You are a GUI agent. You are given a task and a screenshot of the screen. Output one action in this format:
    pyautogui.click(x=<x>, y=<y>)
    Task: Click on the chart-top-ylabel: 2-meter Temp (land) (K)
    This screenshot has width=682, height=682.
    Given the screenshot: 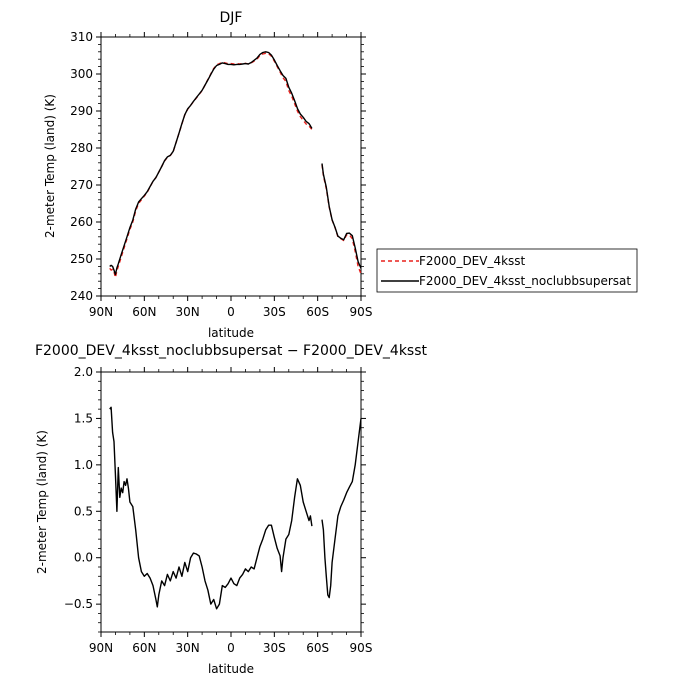 What is the action you would take?
    pyautogui.click(x=50, y=166)
    